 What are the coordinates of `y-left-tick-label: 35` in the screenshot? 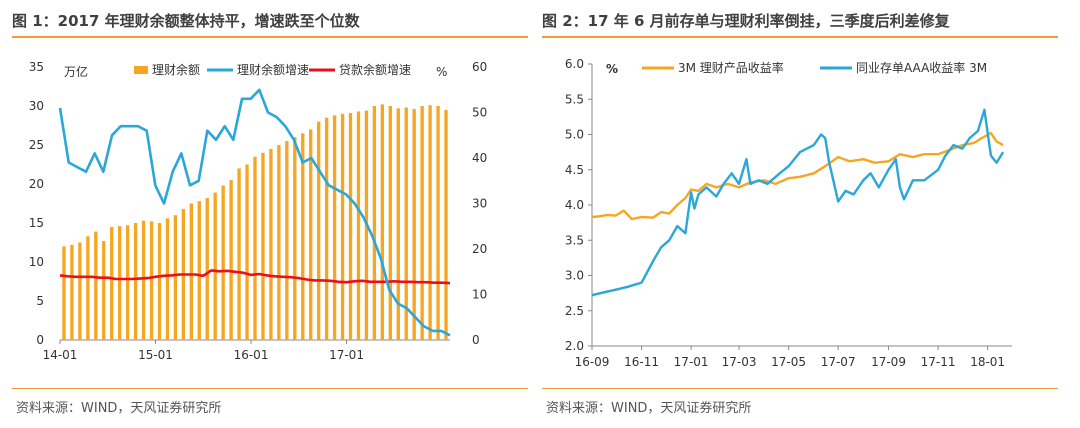 It's located at (36, 67).